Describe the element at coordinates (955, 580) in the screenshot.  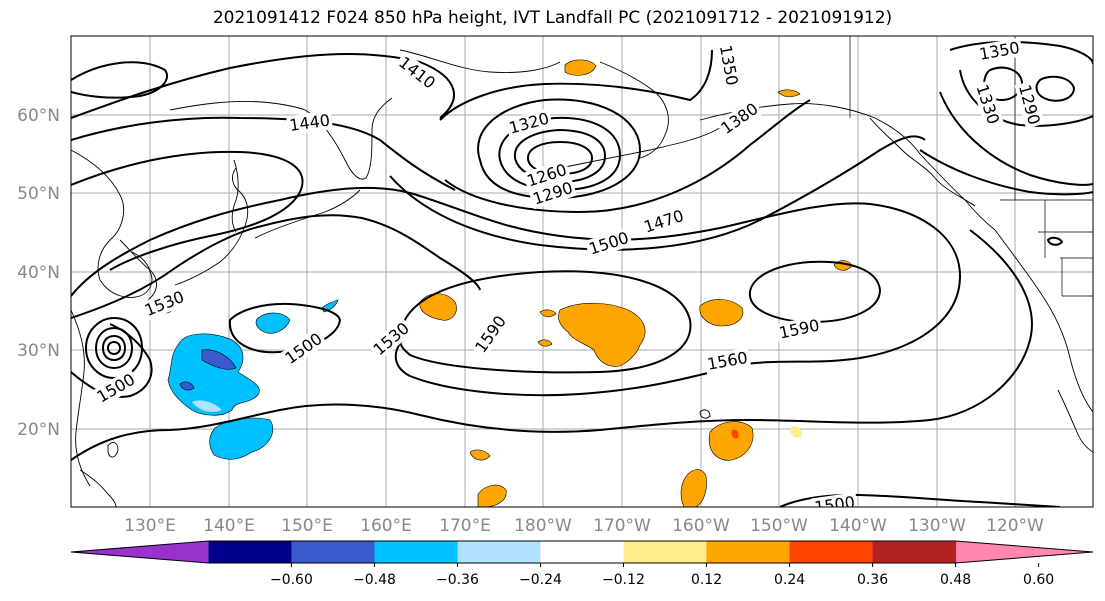
I see `colorbar-tick-label: 0.48` at that location.